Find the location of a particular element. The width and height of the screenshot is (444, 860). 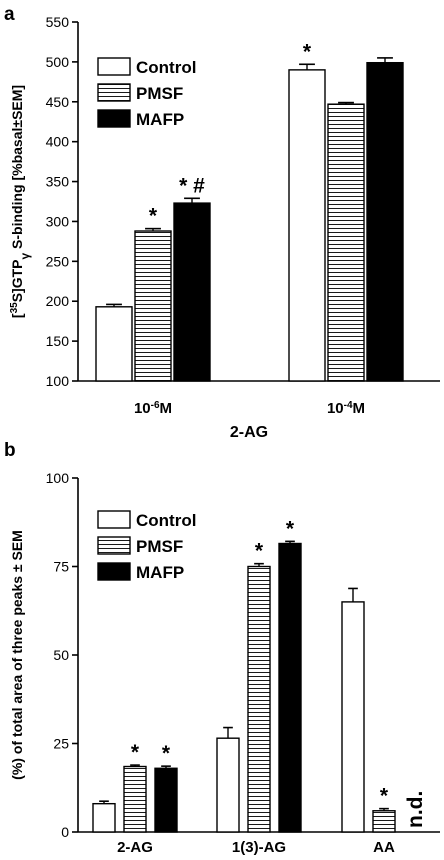

y-axis-label: [35S]GTPγ S-binding [%basal±SEM] is located at coordinates (21, 201).